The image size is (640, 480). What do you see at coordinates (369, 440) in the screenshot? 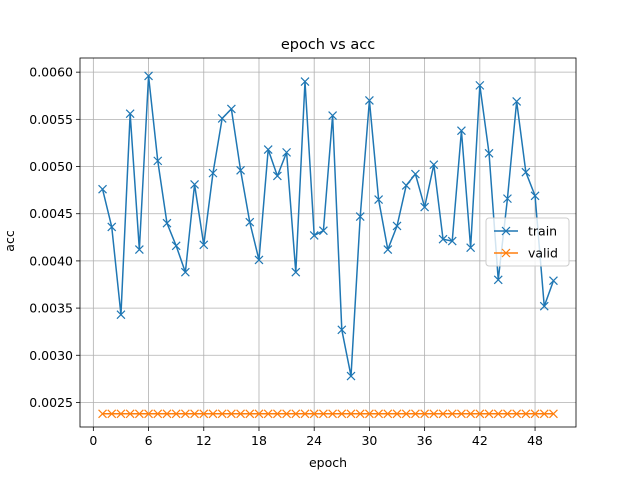
I see `x-tick-label: 30` at bounding box center [369, 440].